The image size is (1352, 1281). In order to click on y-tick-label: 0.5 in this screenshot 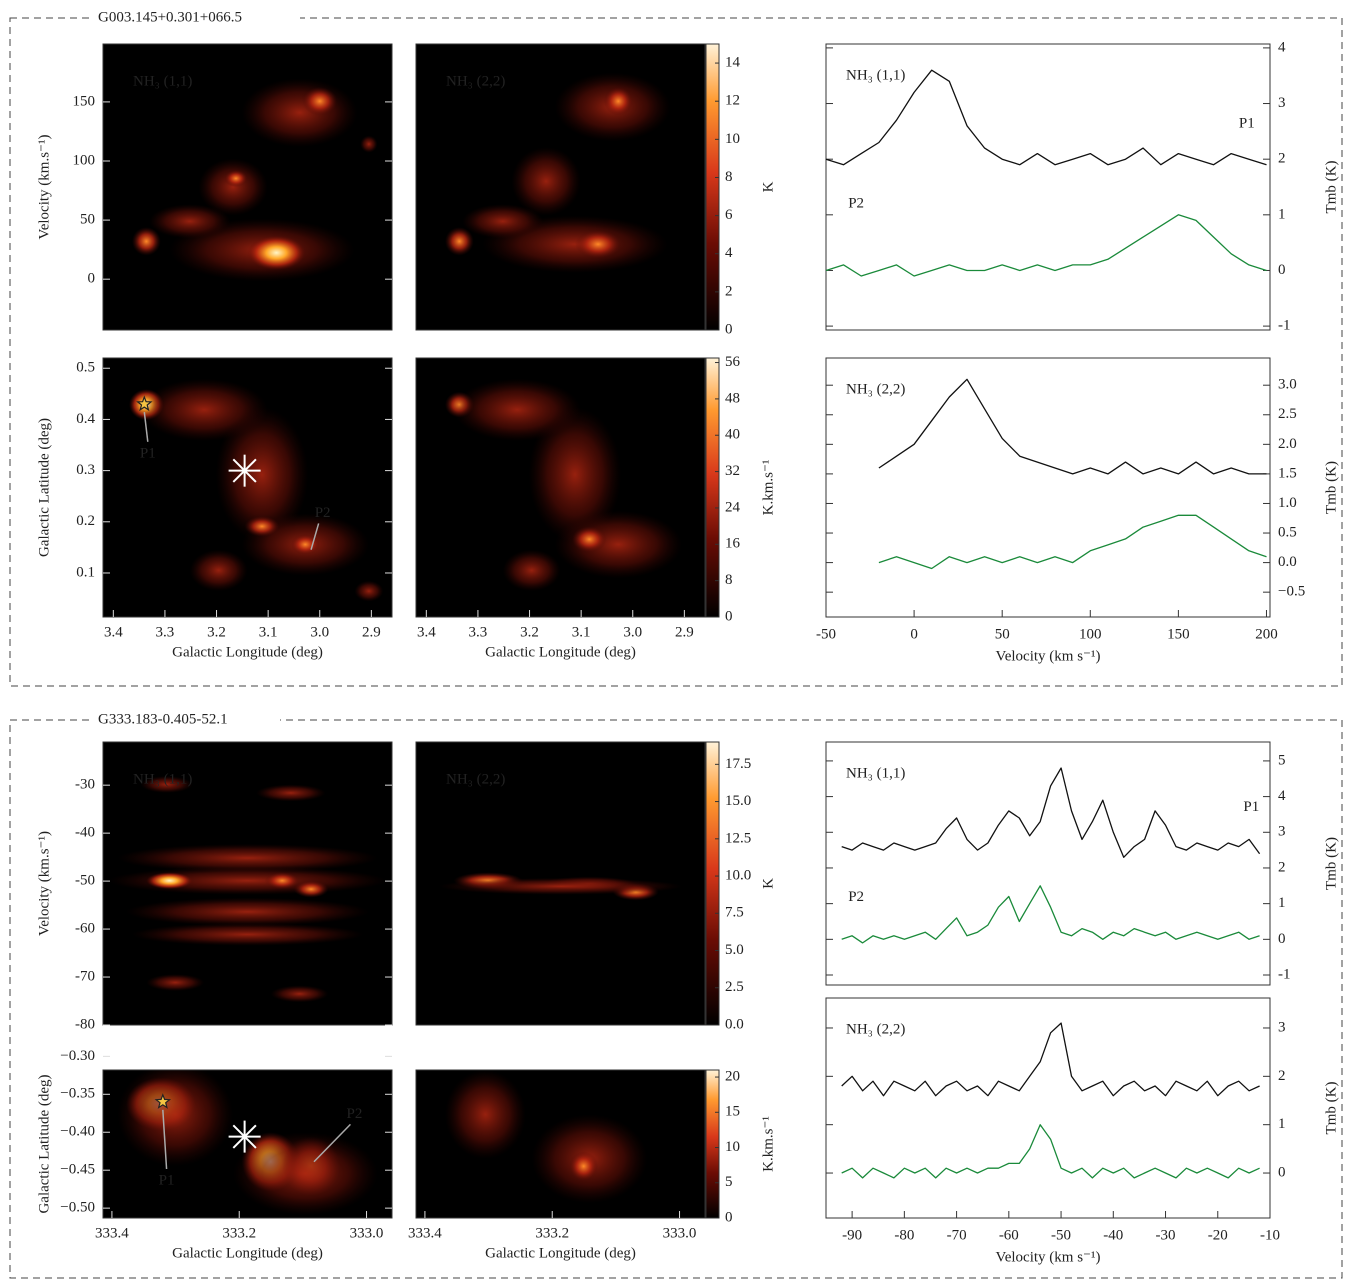, I will do `click(85, 368)`.